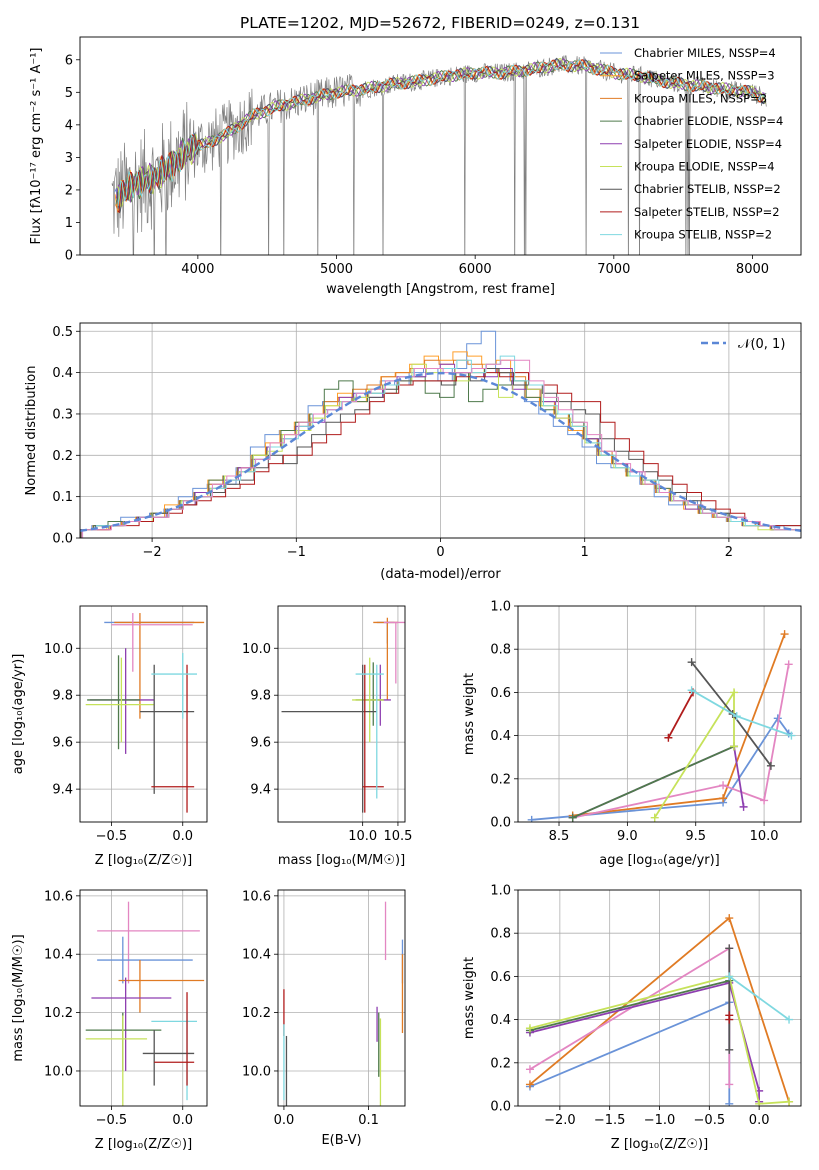  I want to click on y-tick-label: 1, so click(69, 223).